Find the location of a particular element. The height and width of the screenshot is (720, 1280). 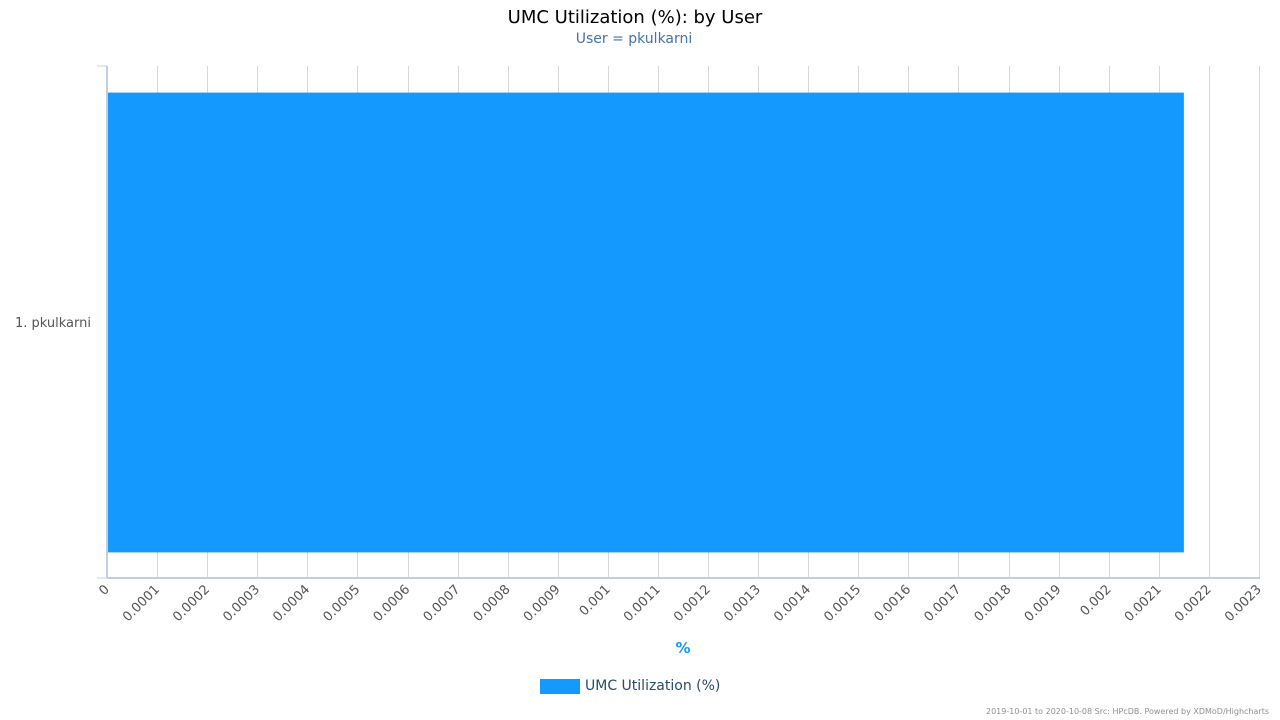

x-tick-label: 0 is located at coordinates (104, 590).